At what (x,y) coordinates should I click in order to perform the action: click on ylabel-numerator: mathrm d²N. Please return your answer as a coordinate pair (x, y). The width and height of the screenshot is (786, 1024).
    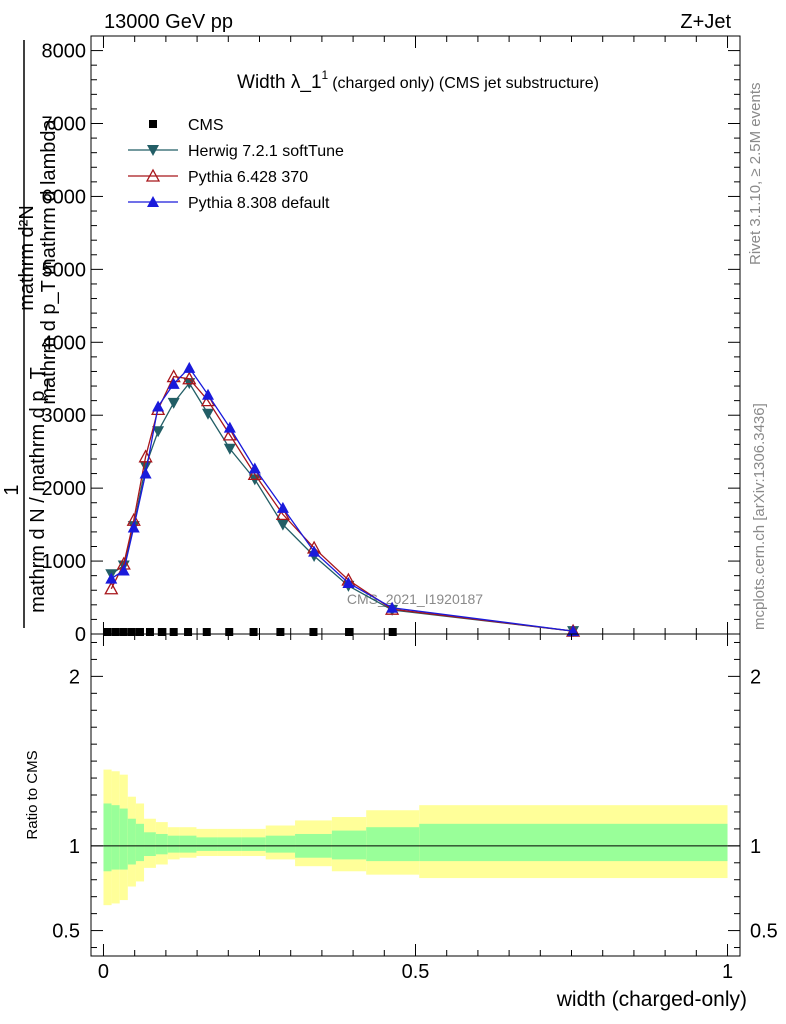
    Looking at the image, I should click on (27, 258).